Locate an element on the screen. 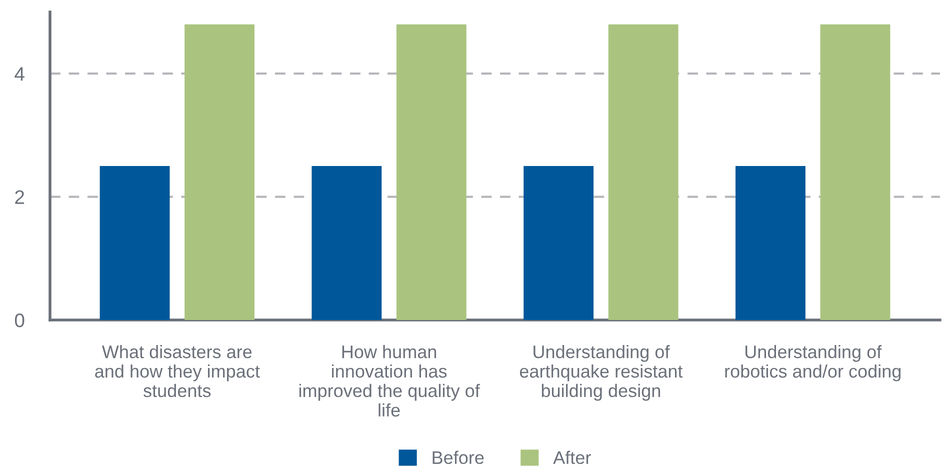 This screenshot has width=948, height=470. legend-label: After is located at coordinates (572, 457).